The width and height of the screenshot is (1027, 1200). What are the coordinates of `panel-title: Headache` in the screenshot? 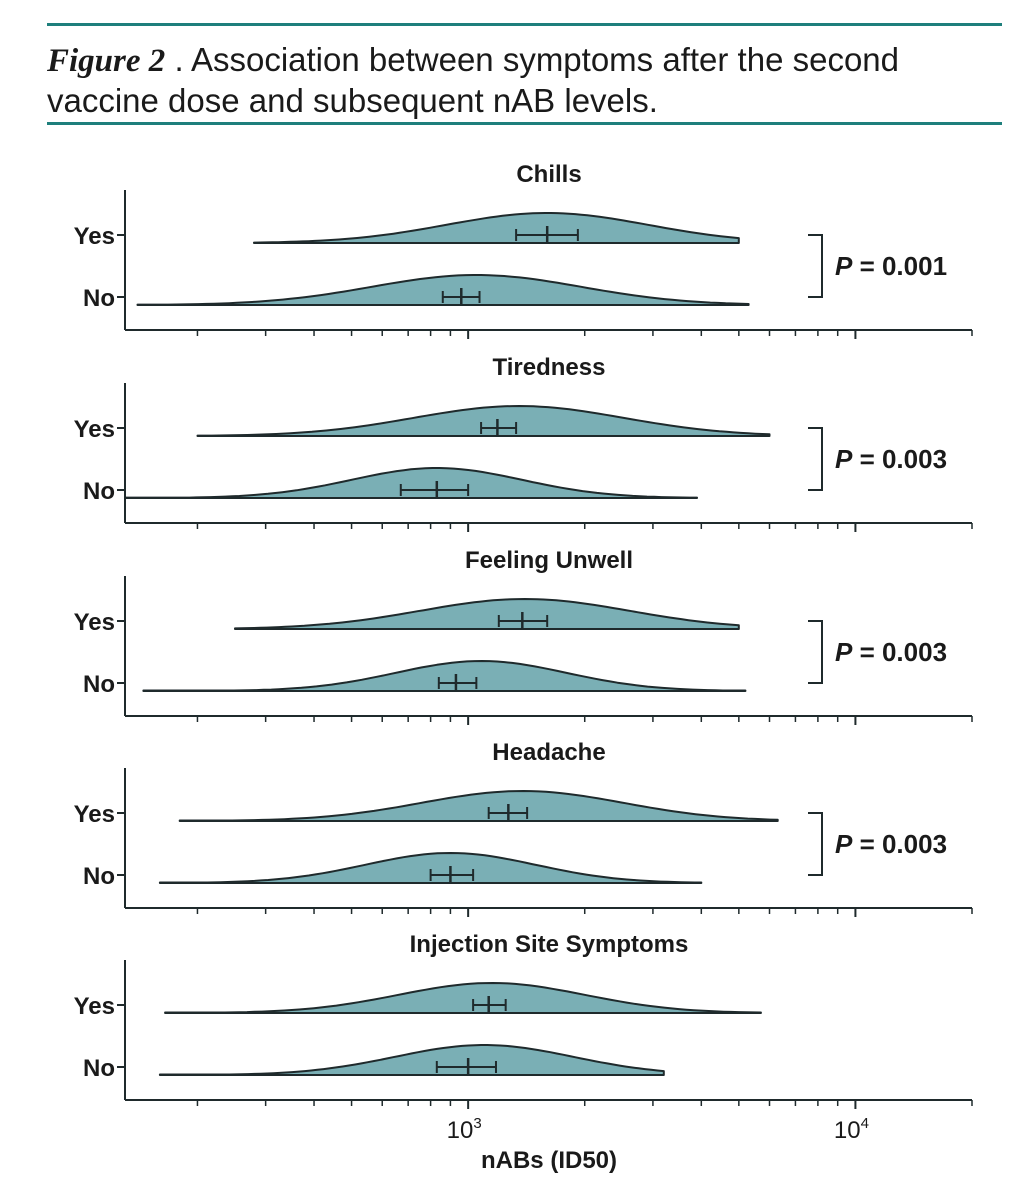 It's located at (548, 752).